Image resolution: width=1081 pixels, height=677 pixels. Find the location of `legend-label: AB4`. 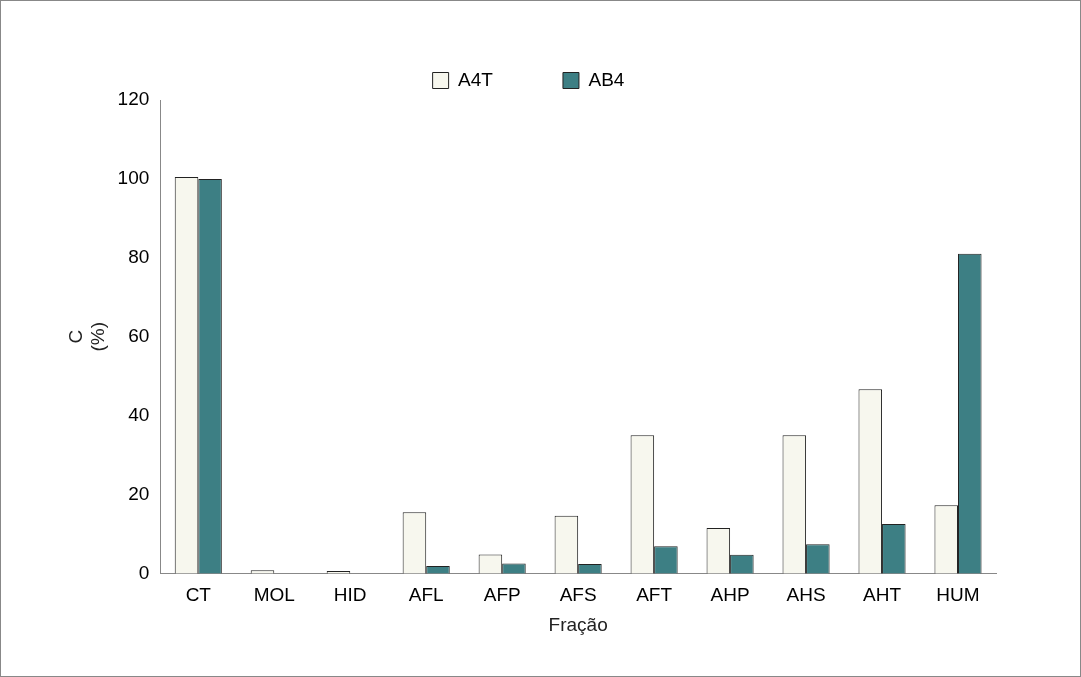

legend-label: AB4 is located at coordinates (606, 79).